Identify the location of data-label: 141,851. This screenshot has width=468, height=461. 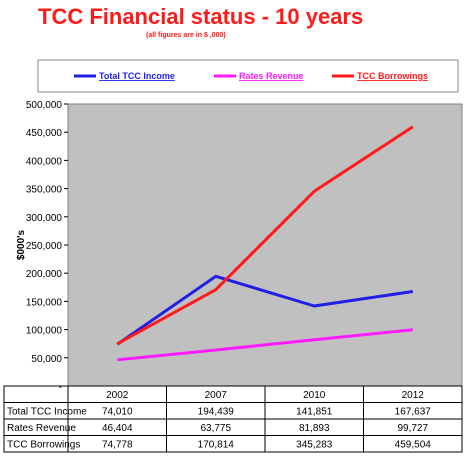
(314, 412).